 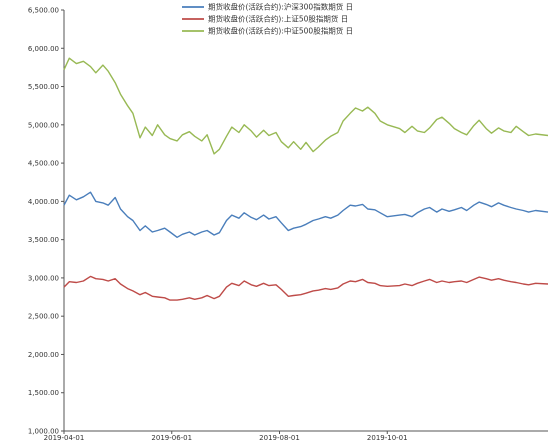 What do you see at coordinates (43, 393) in the screenshot?
I see `y-tick-label: 1,500.00` at bounding box center [43, 393].